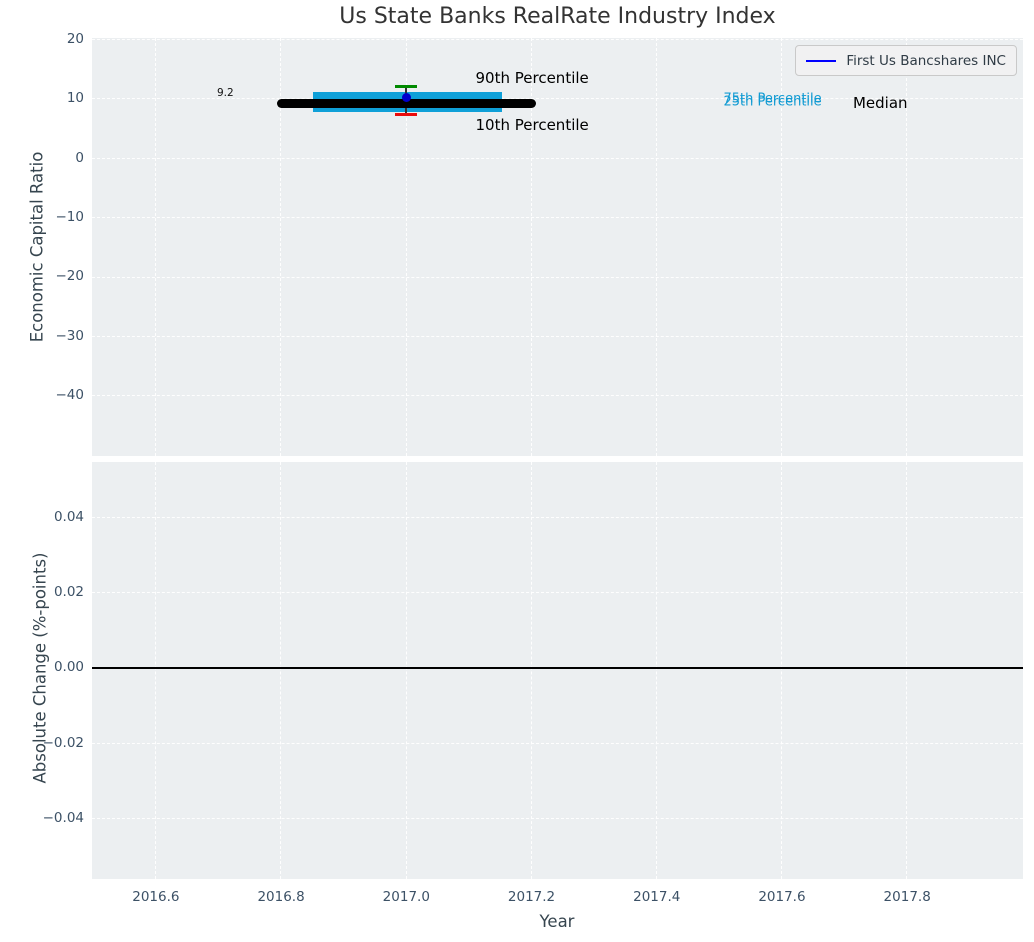 This screenshot has width=1034, height=942. Describe the element at coordinates (70, 395) in the screenshot. I see `y-tick-label: −40` at that location.